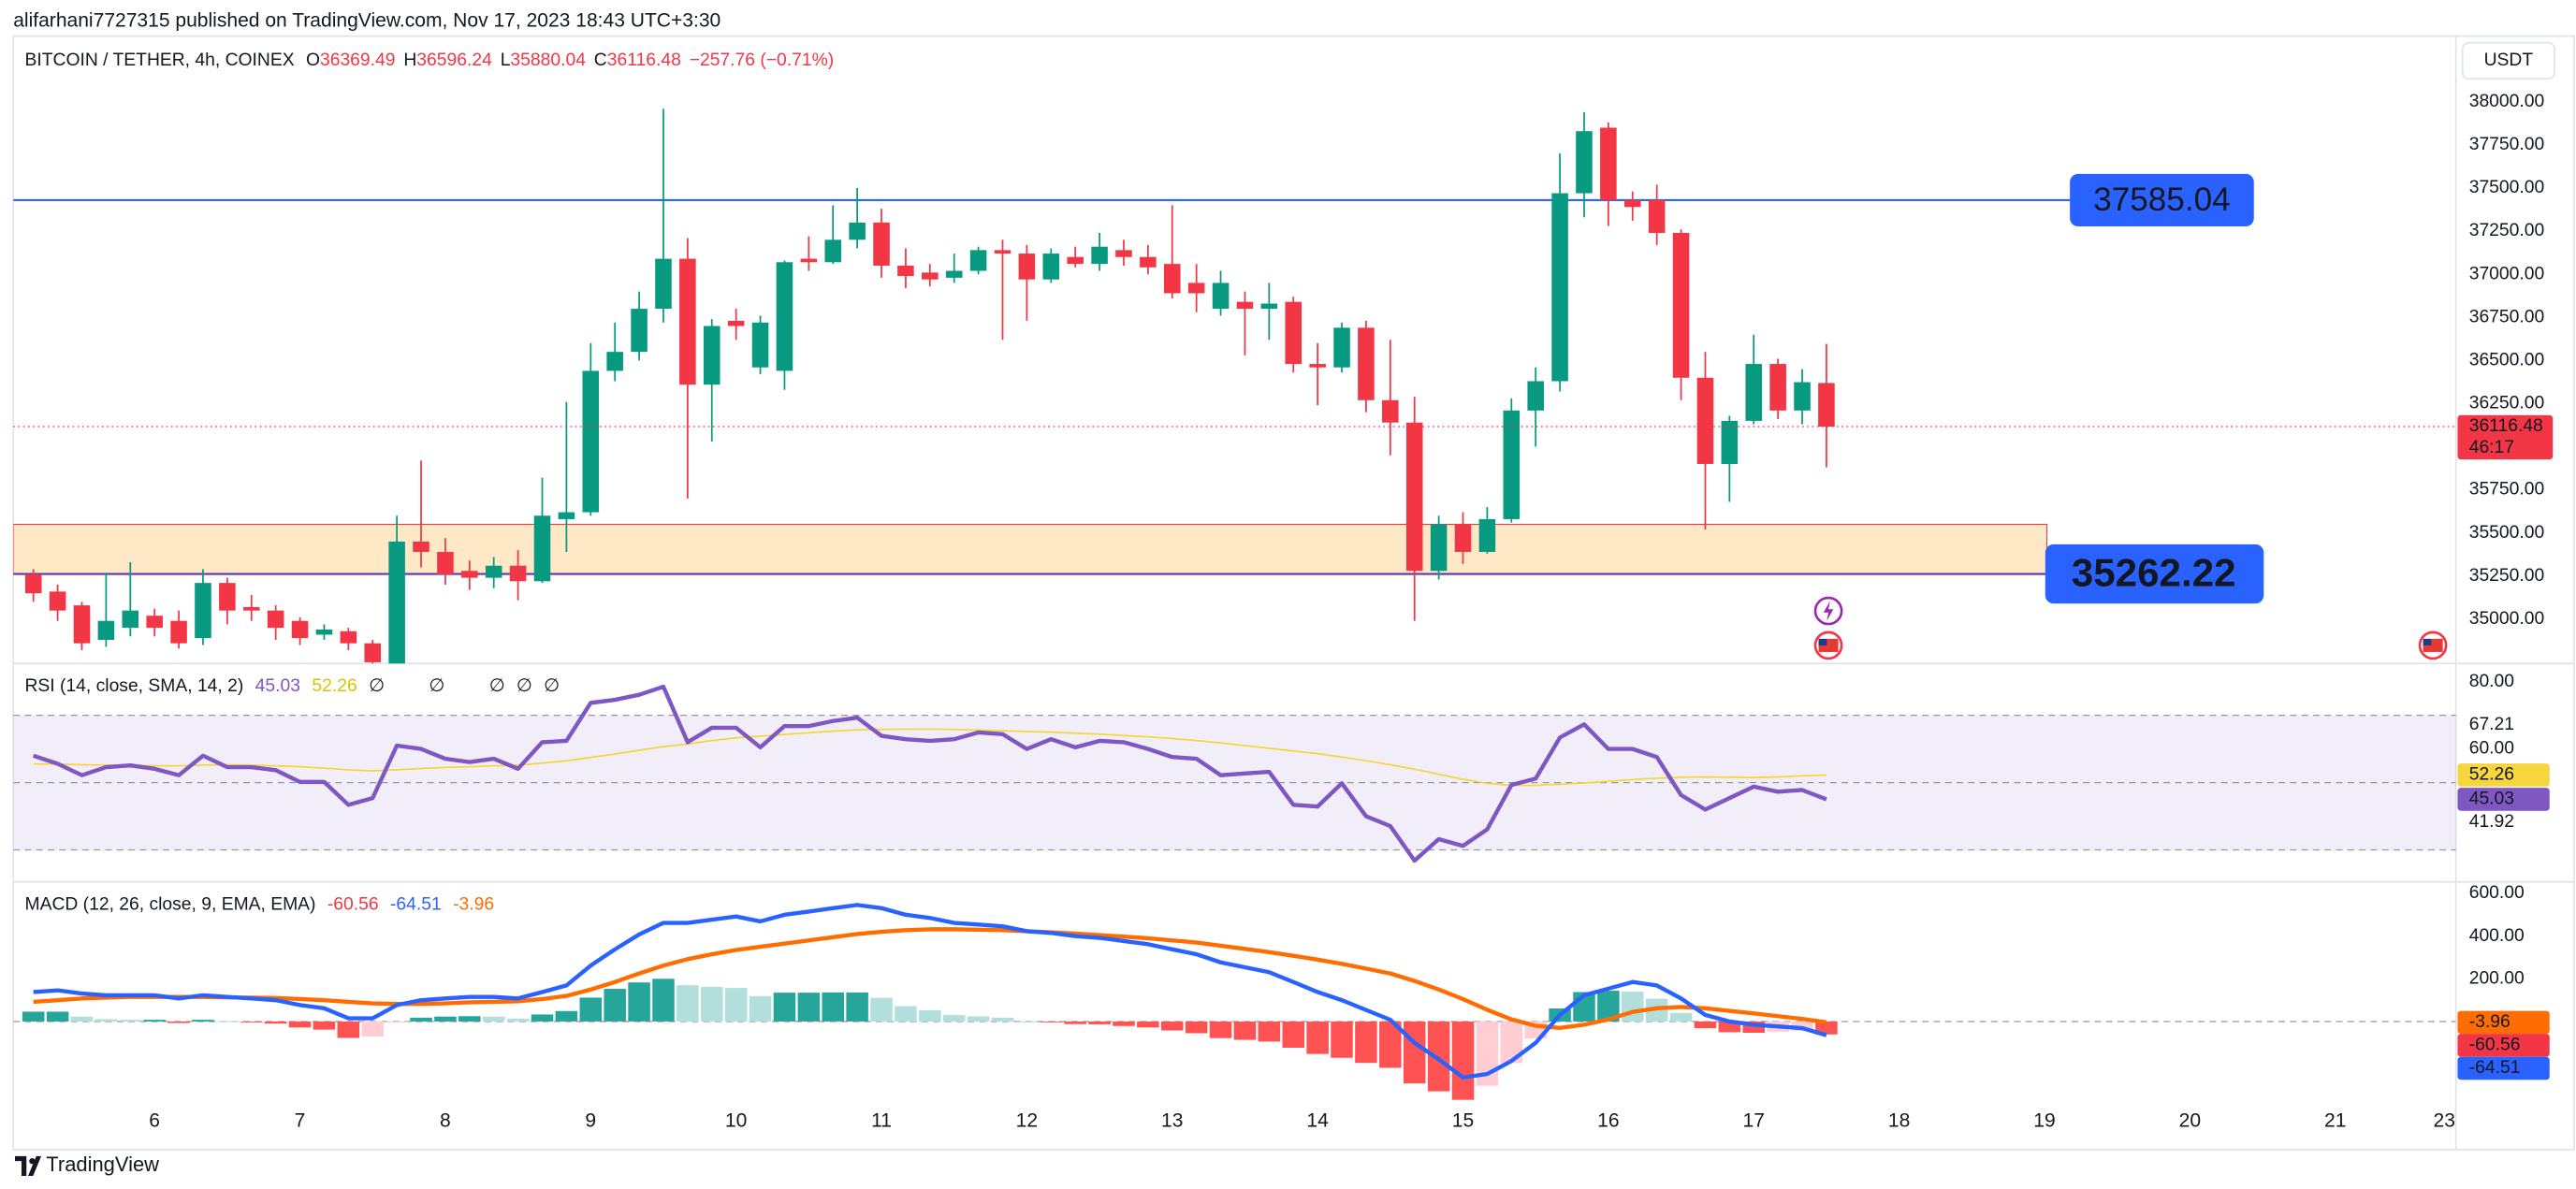 This screenshot has height=1189, width=2576. I want to click on support-zone, so click(1030, 549).